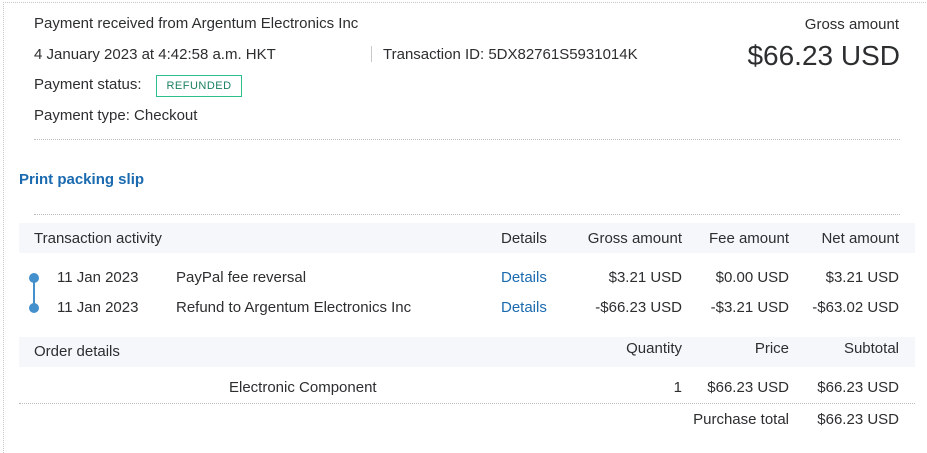  I want to click on gross-amount-value: $66.23 USD, so click(823, 55).